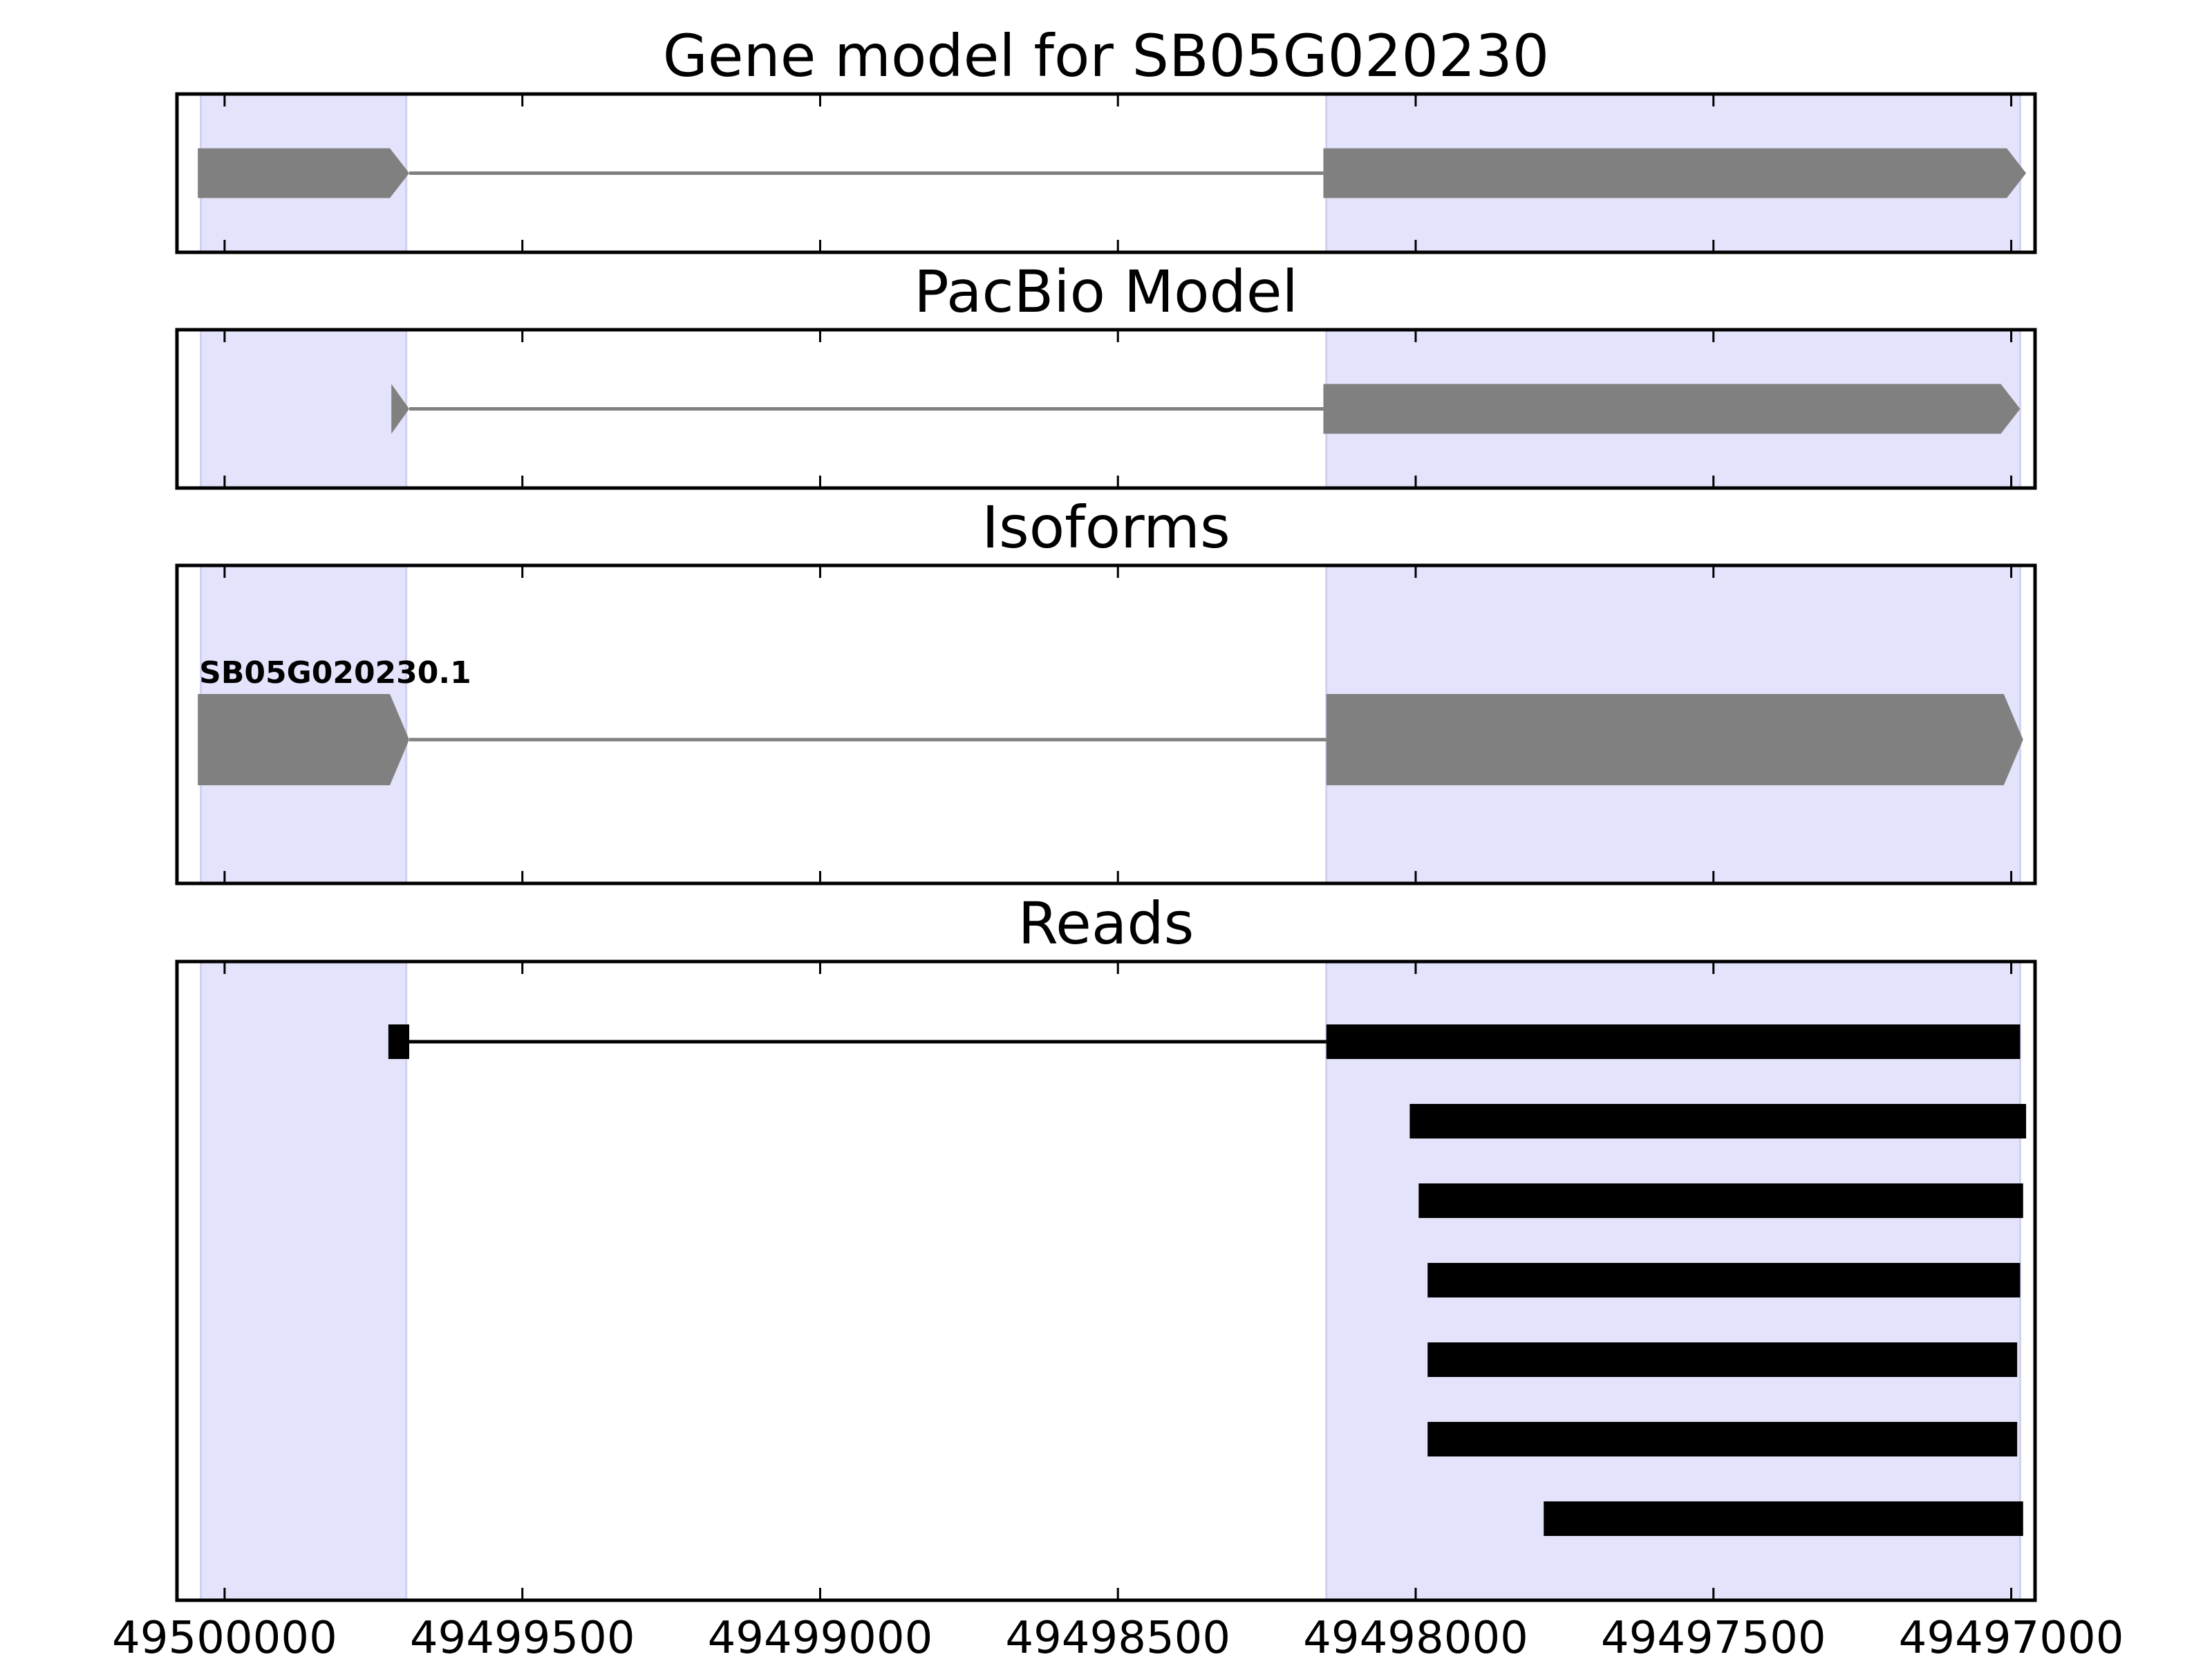 The width and height of the screenshot is (2212, 1659). I want to click on panel-title: PacBio Model, so click(1106, 292).